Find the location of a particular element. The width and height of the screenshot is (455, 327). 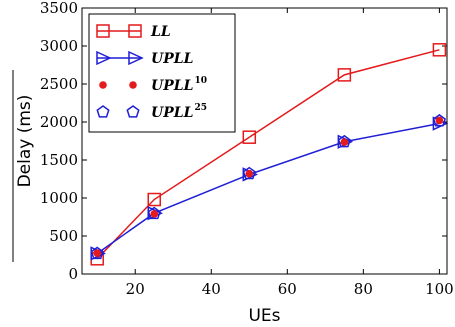

x-tick-label: 100 is located at coordinates (439, 289).